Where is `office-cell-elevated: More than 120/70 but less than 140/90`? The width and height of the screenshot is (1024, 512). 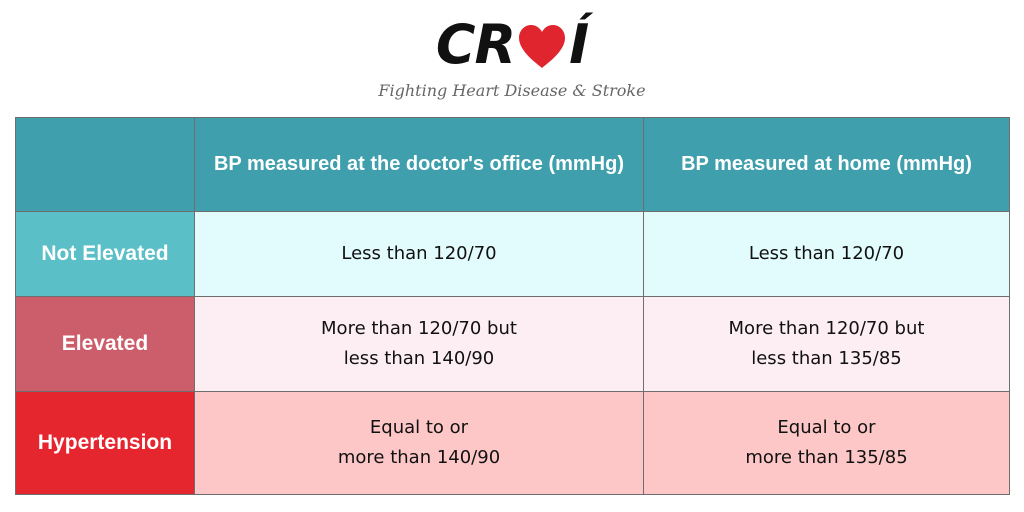
office-cell-elevated: More than 120/70 but less than 140/90 is located at coordinates (419, 343).